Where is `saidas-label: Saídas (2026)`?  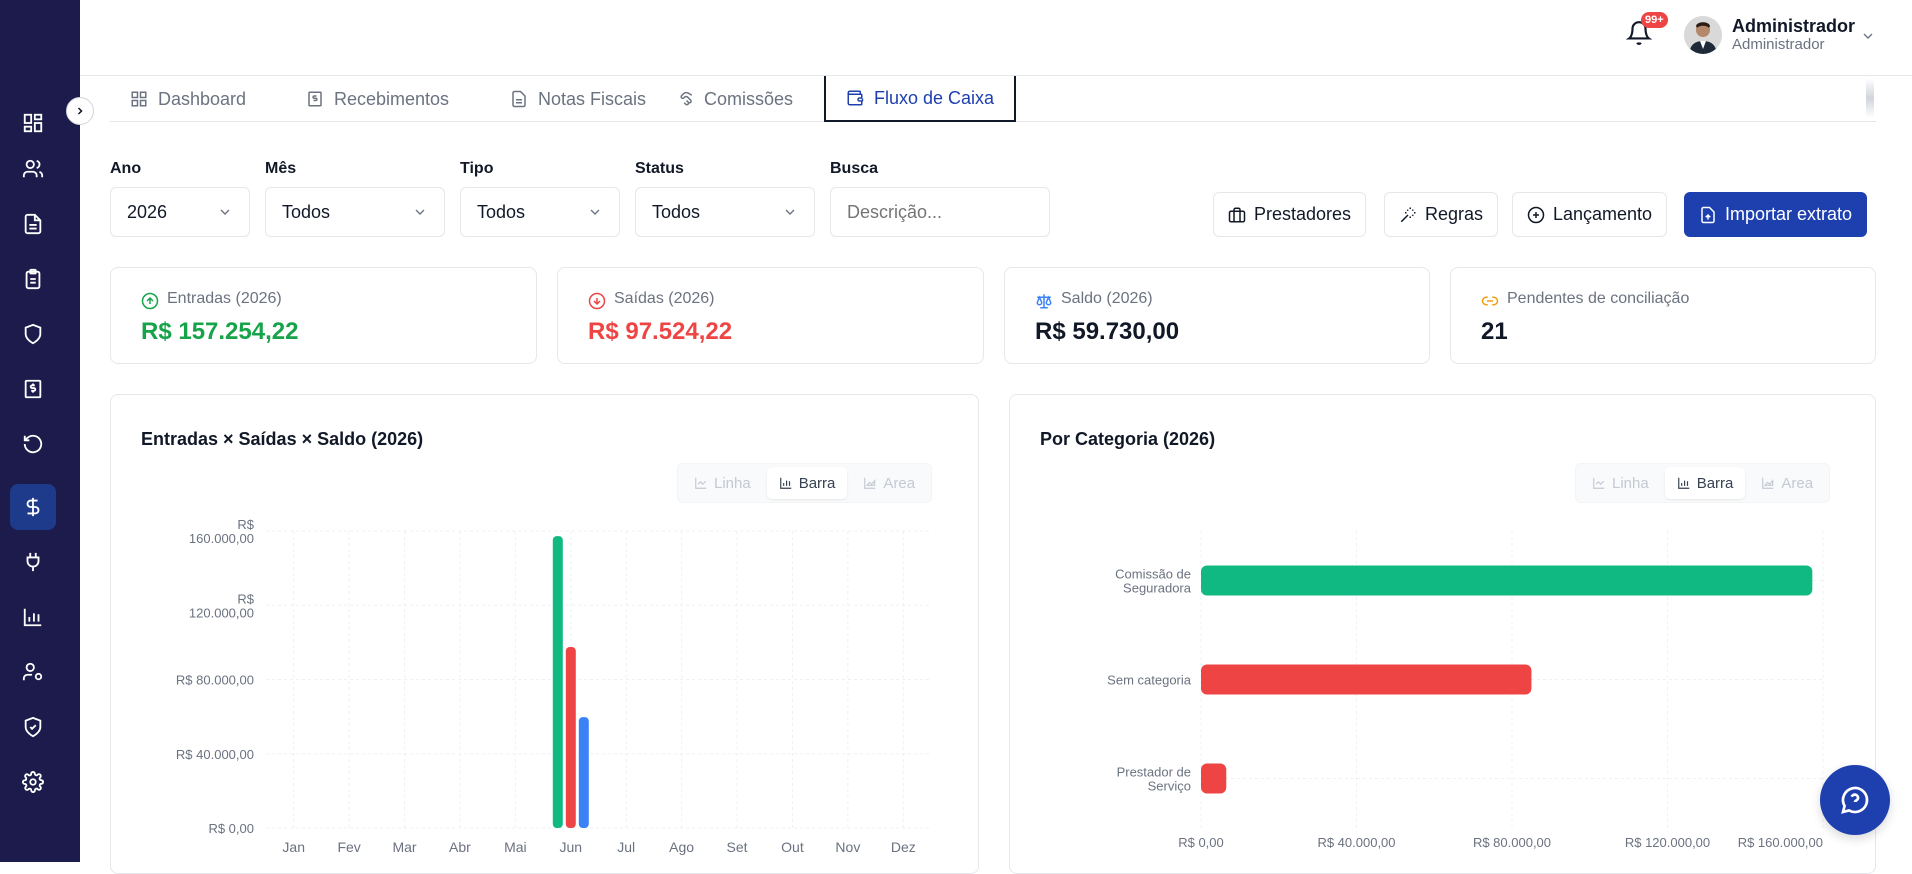 saidas-label: Saídas (2026) is located at coordinates (664, 298).